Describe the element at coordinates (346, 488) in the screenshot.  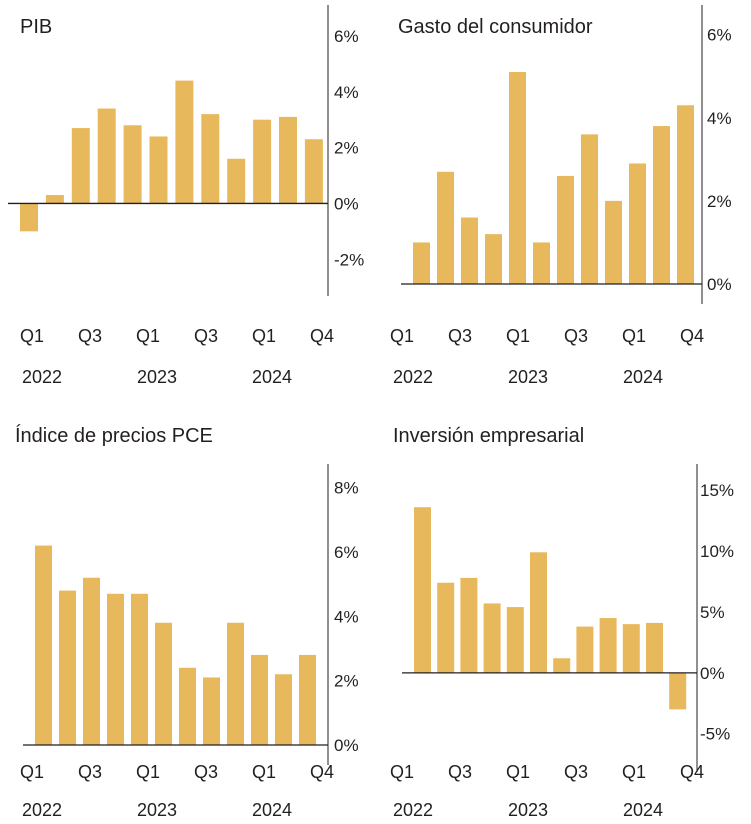
I see `y-tick-label: 8%` at that location.